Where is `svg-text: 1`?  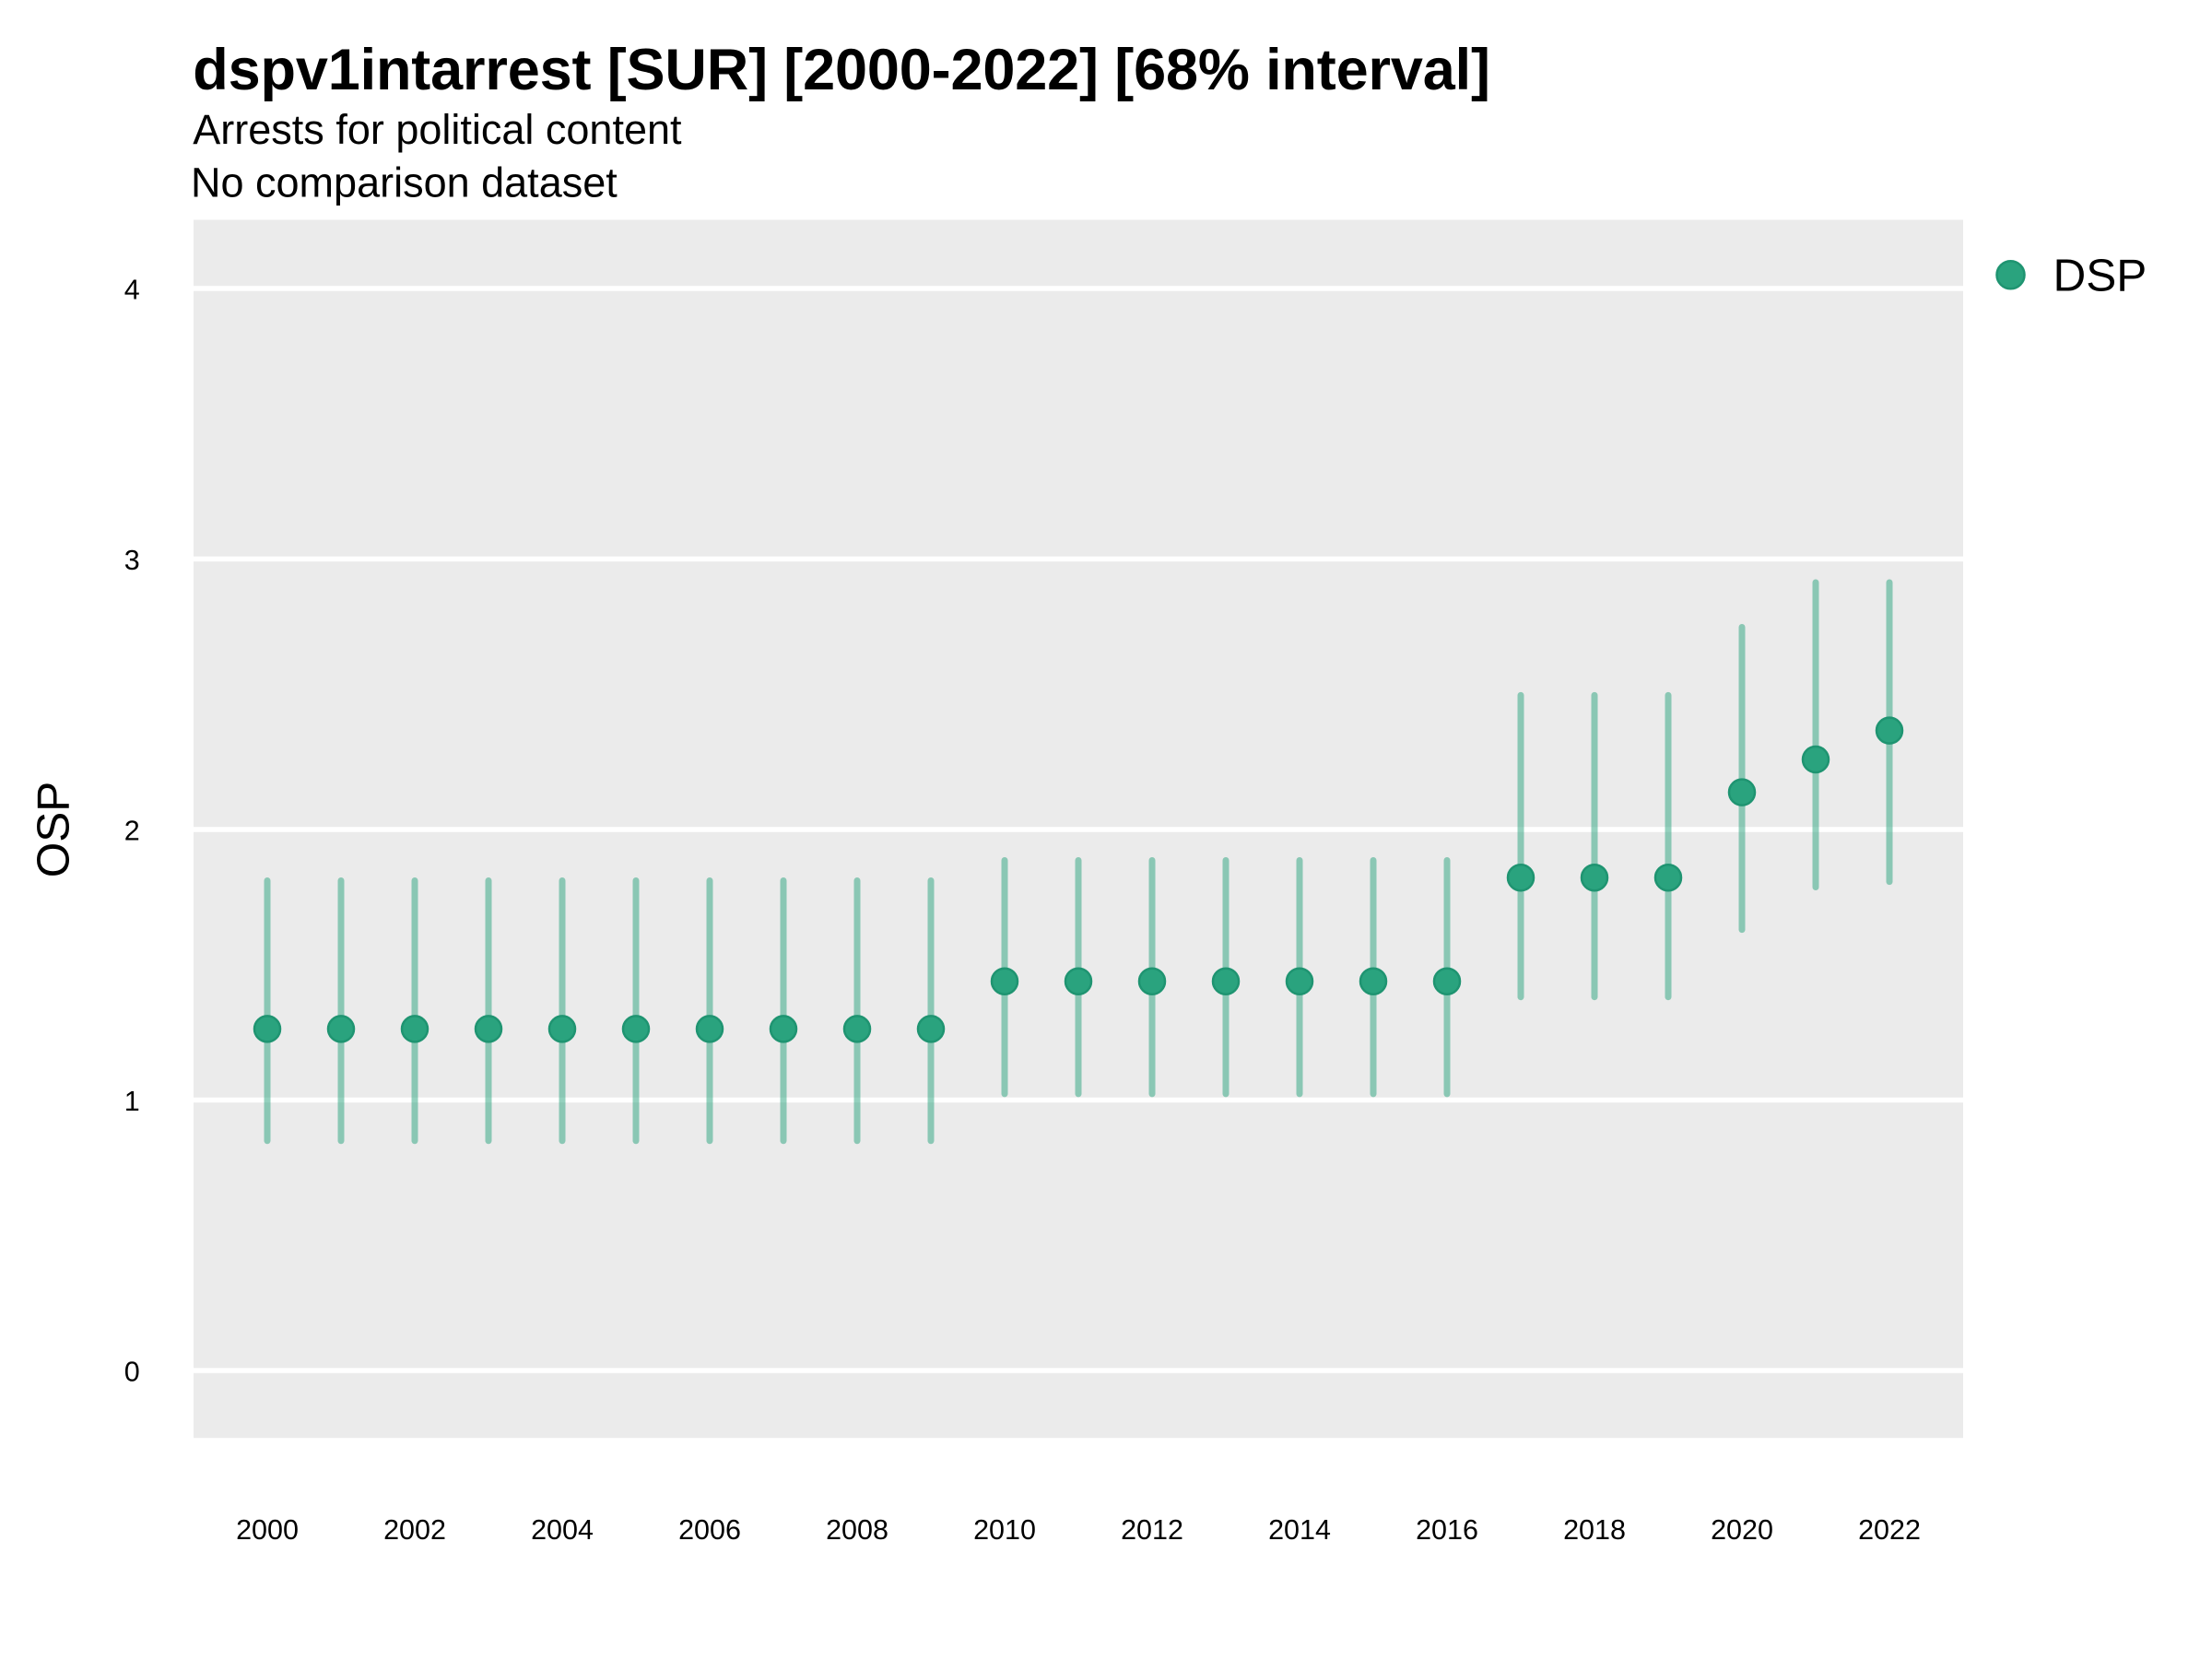 svg-text: 1 is located at coordinates (132, 1101).